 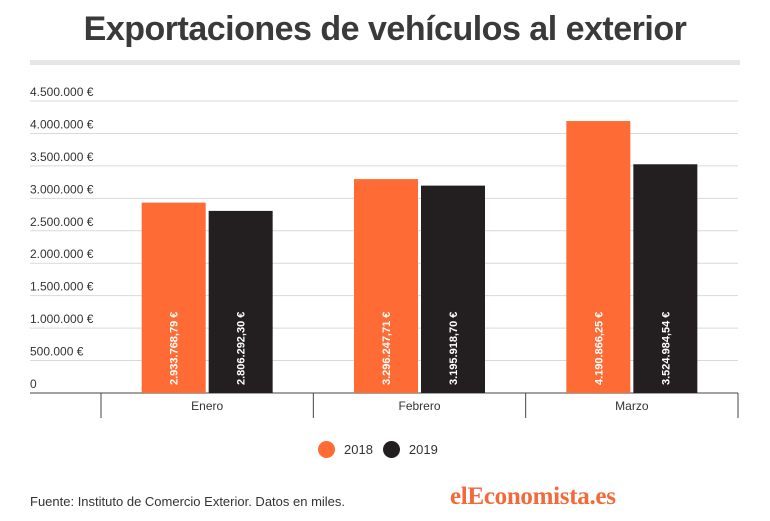 What do you see at coordinates (632, 406) in the screenshot?
I see `x-tick-label: Marzo` at bounding box center [632, 406].